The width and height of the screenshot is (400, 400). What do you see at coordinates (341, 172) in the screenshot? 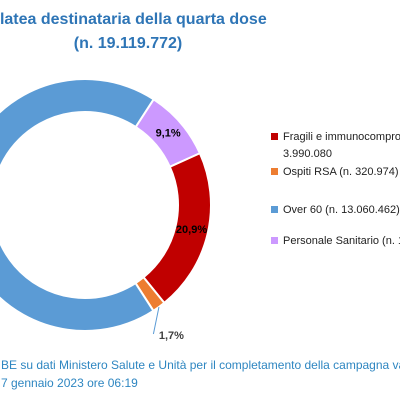
I see `legend-label: Ospiti RSA (n. 320.974)` at bounding box center [341, 172].